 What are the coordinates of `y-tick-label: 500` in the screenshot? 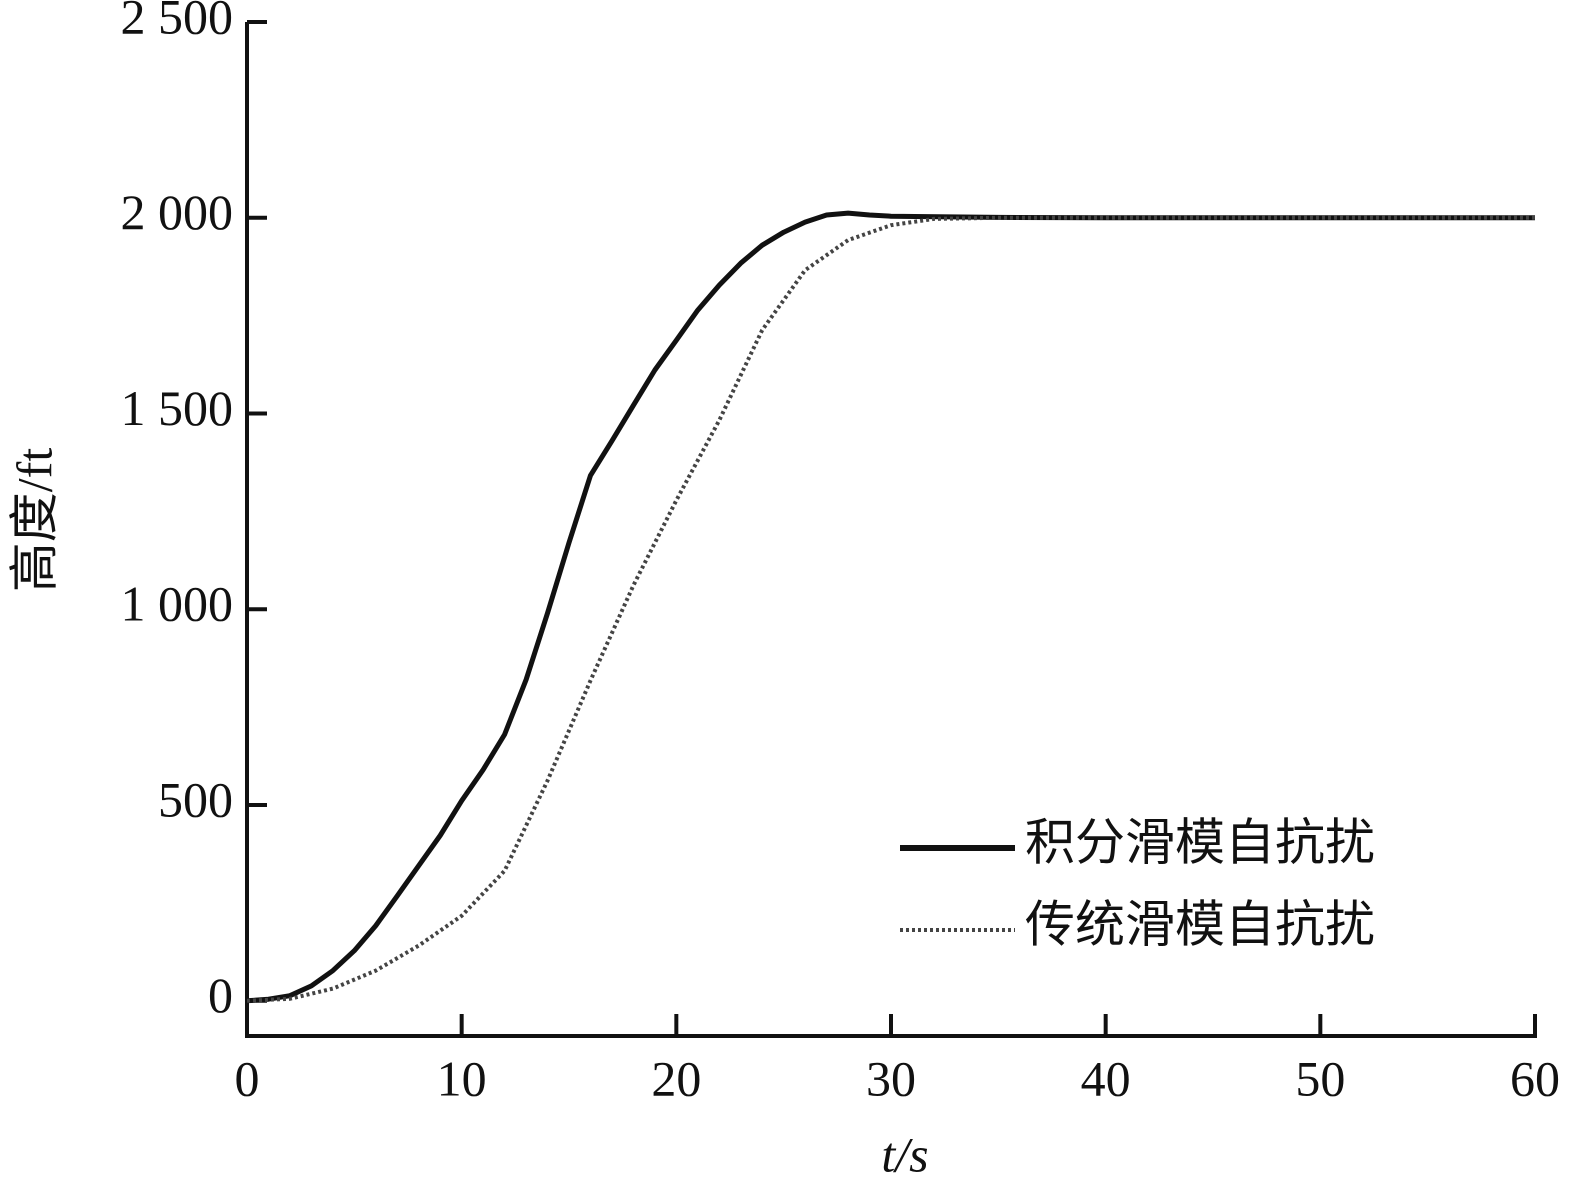 It's located at (195, 799).